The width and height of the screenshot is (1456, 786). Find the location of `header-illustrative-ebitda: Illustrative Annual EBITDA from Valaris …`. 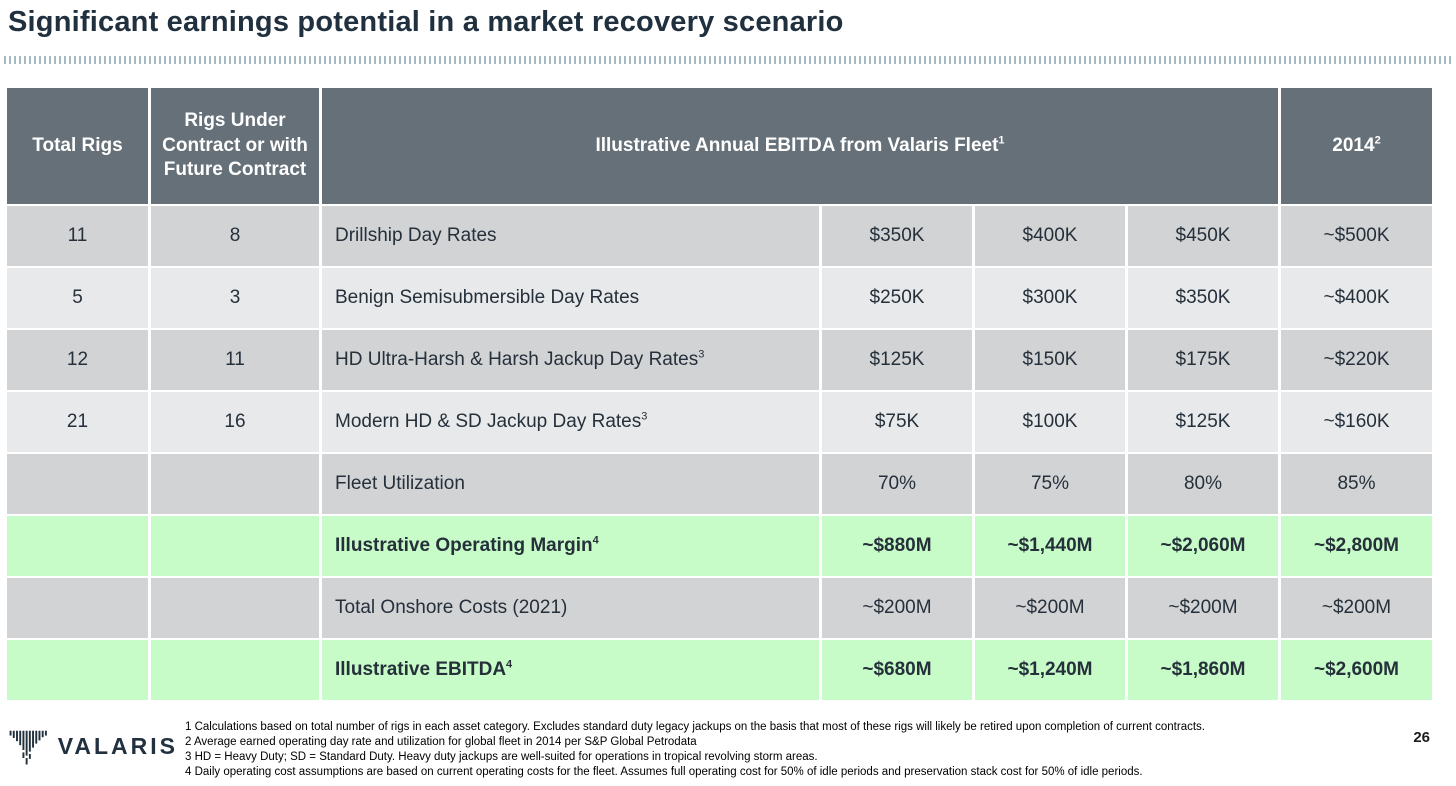

header-illustrative-ebitda: Illustrative Annual EBITDA from Valaris … is located at coordinates (800, 146).